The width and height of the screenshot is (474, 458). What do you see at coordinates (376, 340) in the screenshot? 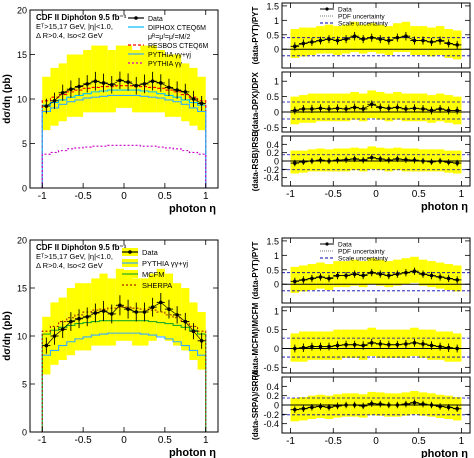
I see `panel-bot-r2` at bounding box center [376, 340].